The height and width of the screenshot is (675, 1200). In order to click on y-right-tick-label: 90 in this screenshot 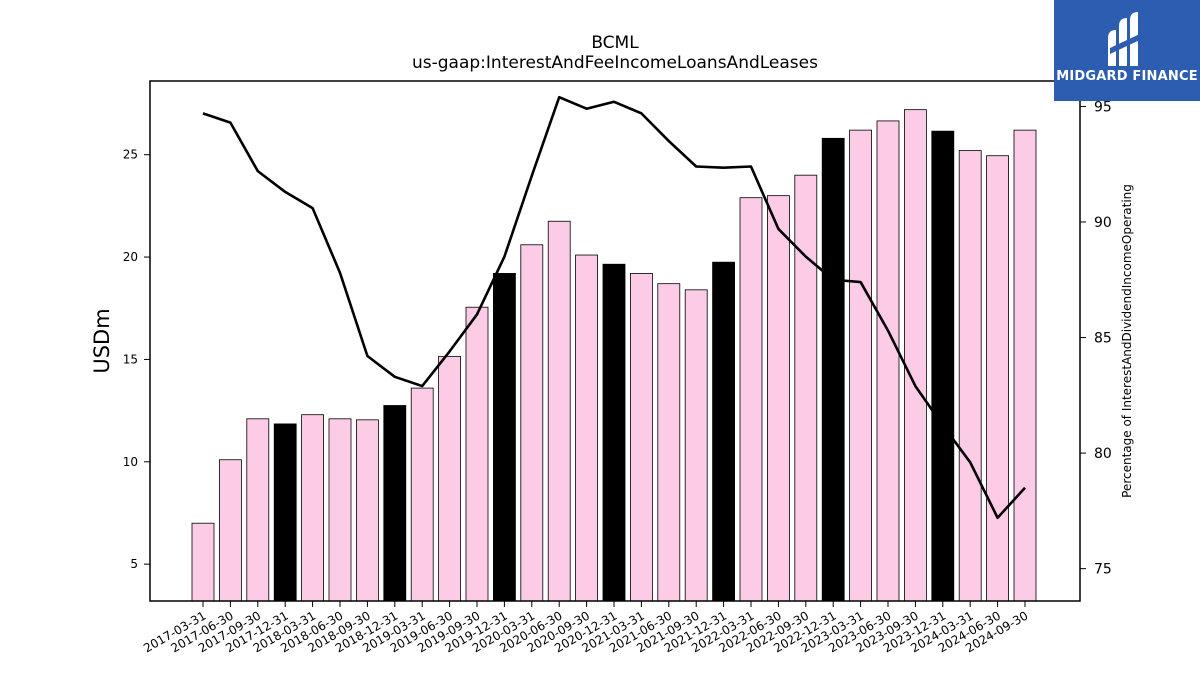, I will do `click(1103, 223)`.